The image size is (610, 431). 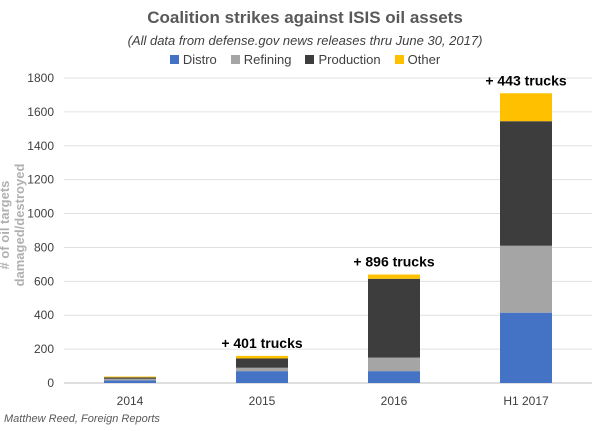 What do you see at coordinates (40, 146) in the screenshot?
I see `y-tick-label: 1400` at bounding box center [40, 146].